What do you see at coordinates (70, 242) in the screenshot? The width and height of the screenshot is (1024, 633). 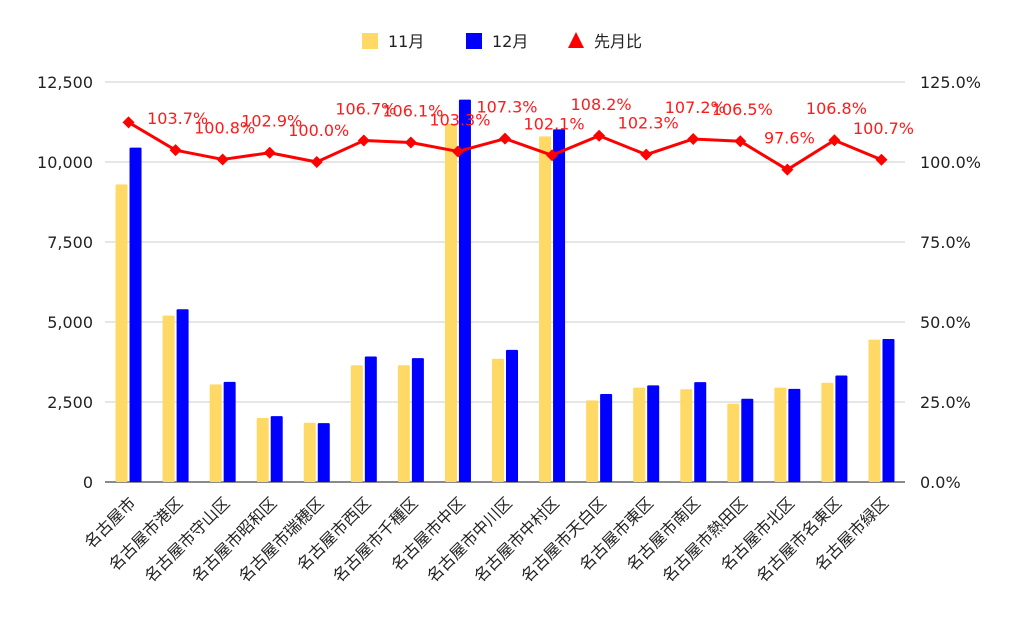 I see `y-tick-label-left: 7,500` at bounding box center [70, 242].